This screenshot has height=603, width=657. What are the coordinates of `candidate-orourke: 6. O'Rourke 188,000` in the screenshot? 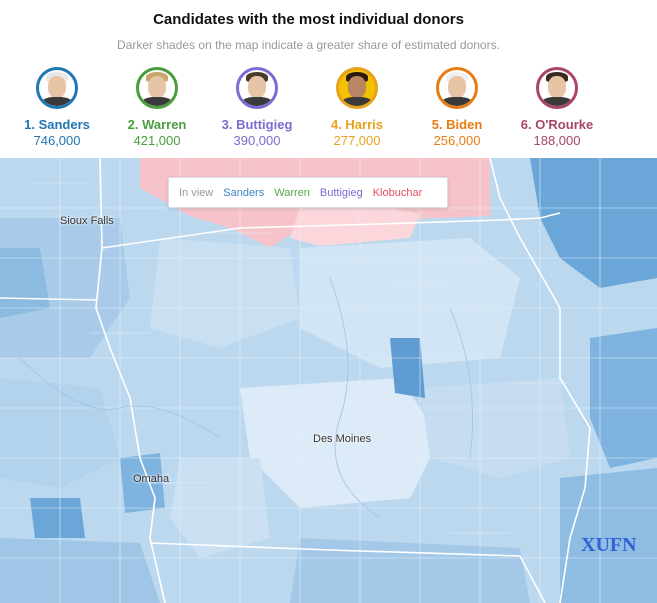 It's located at (557, 107).